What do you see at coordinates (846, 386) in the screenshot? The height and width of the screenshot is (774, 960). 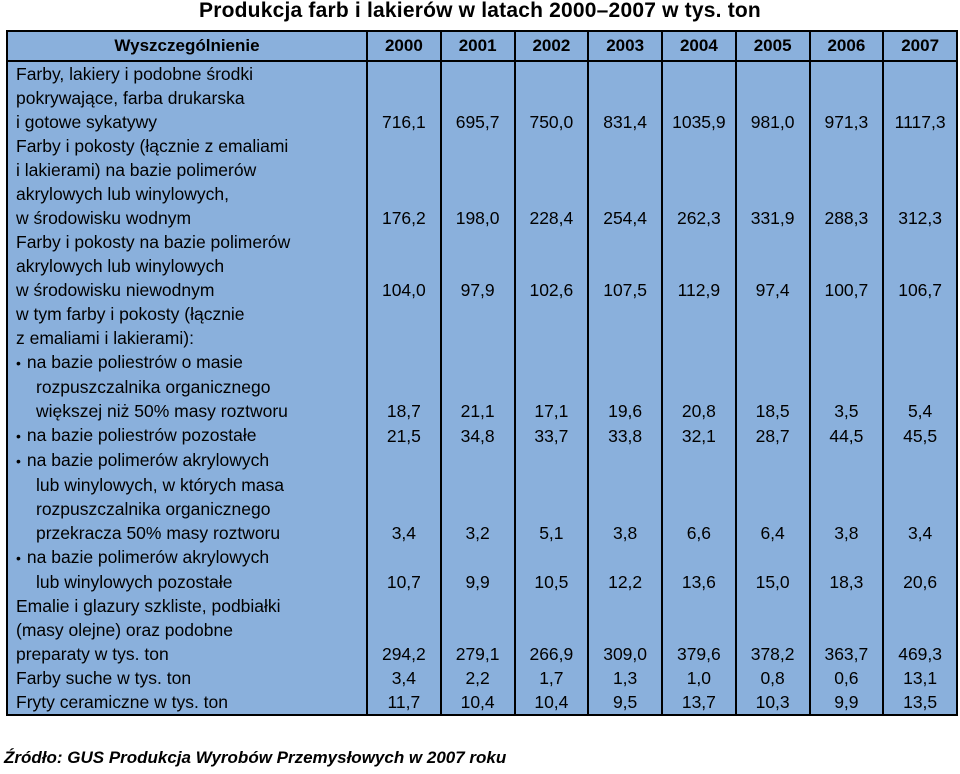 I see `value-cell-2006: 3,5` at bounding box center [846, 386].